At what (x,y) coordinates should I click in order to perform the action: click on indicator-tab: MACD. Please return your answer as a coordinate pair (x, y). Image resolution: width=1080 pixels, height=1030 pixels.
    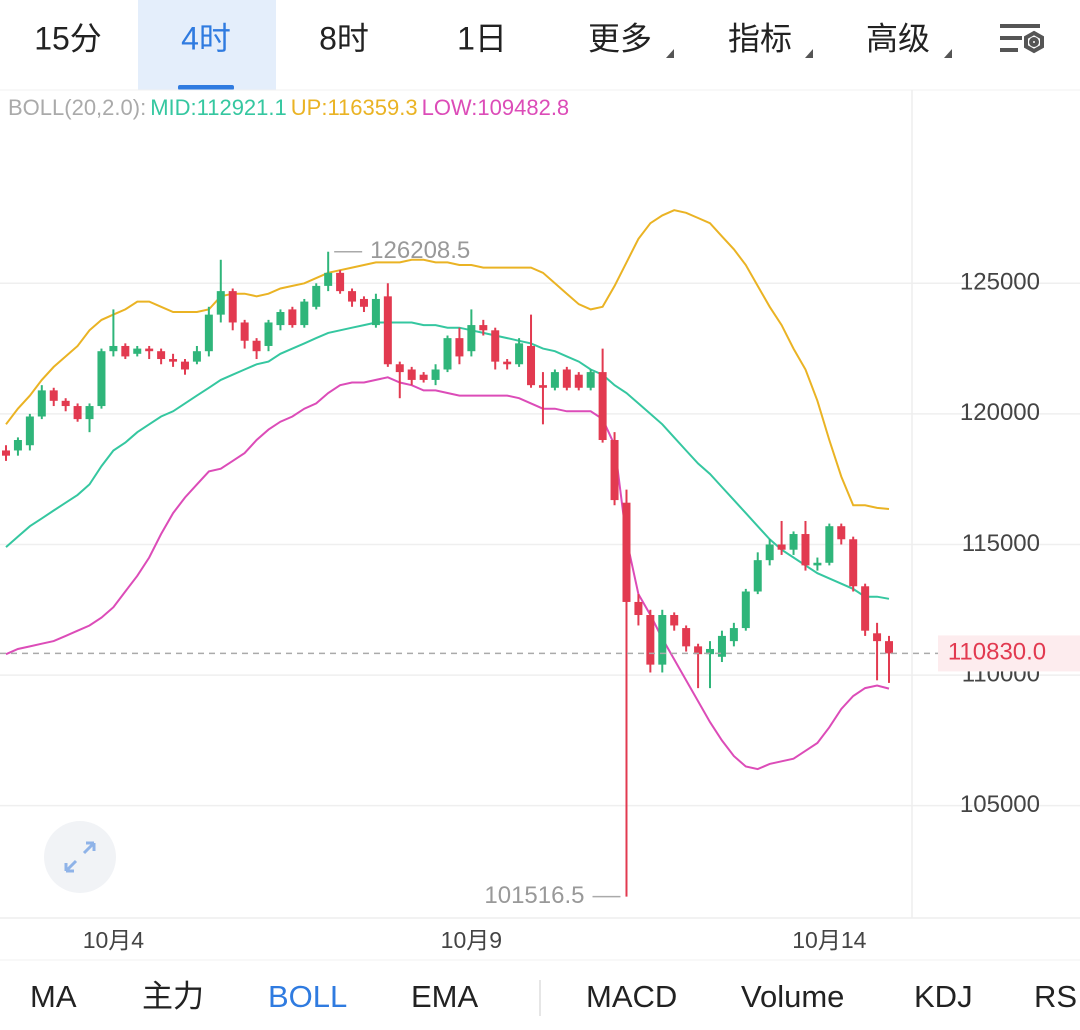
    Looking at the image, I should click on (631, 996).